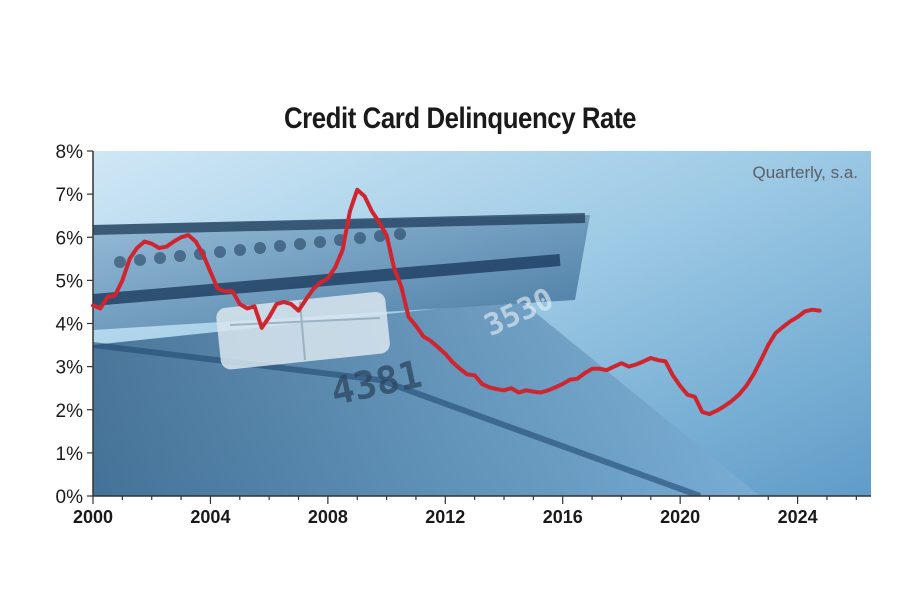 This screenshot has height=615, width=920. What do you see at coordinates (563, 517) in the screenshot?
I see `x-tick-label: 2016` at bounding box center [563, 517].